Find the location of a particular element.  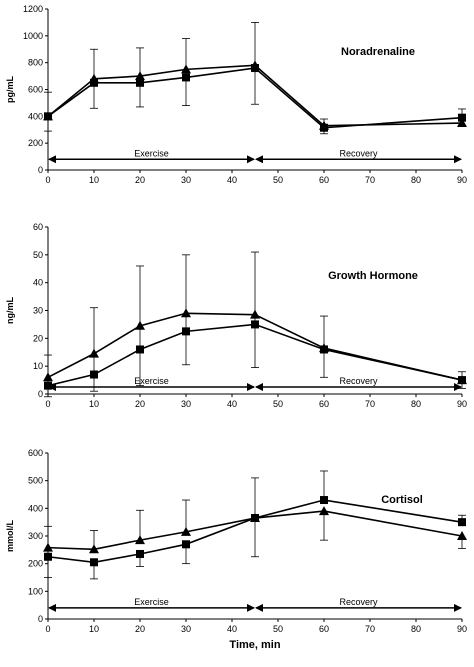

y-tick-label: 800 is located at coordinates (35, 63).